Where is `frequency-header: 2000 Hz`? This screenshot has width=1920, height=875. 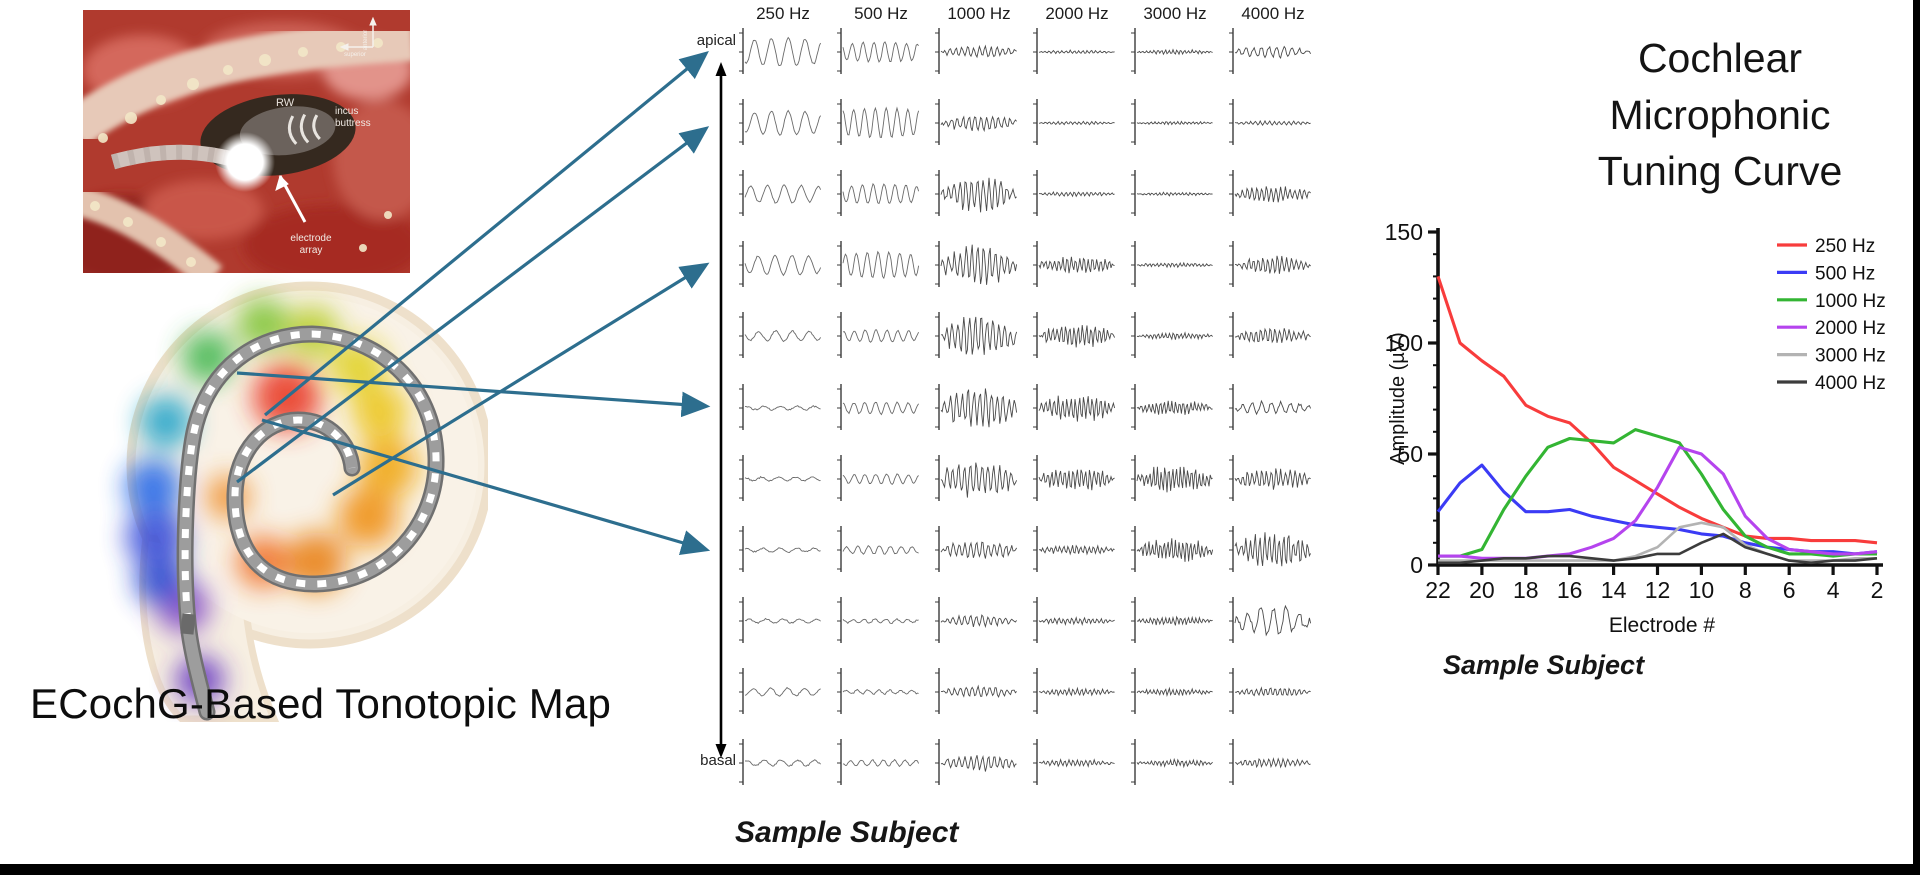
frequency-header: 2000 Hz is located at coordinates (1077, 13).